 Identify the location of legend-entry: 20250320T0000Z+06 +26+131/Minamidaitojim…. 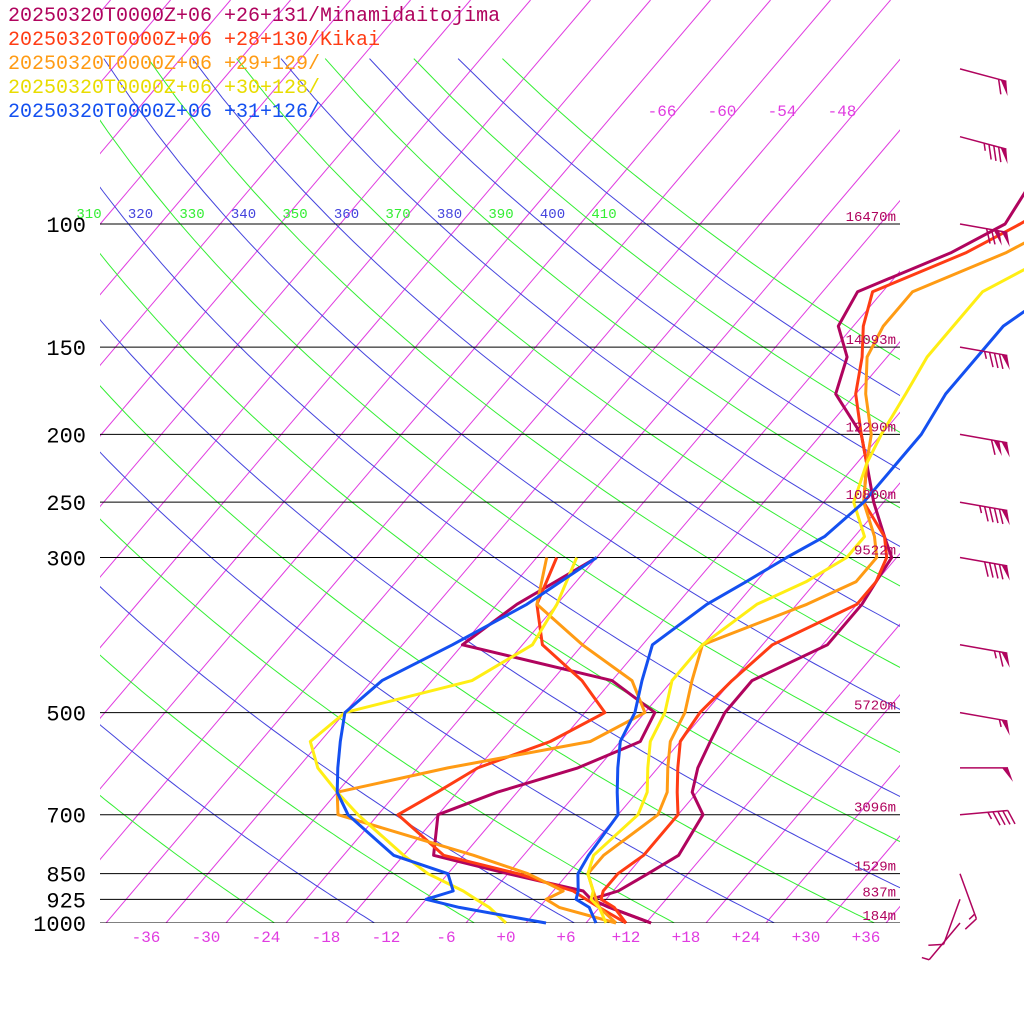
(254, 16).